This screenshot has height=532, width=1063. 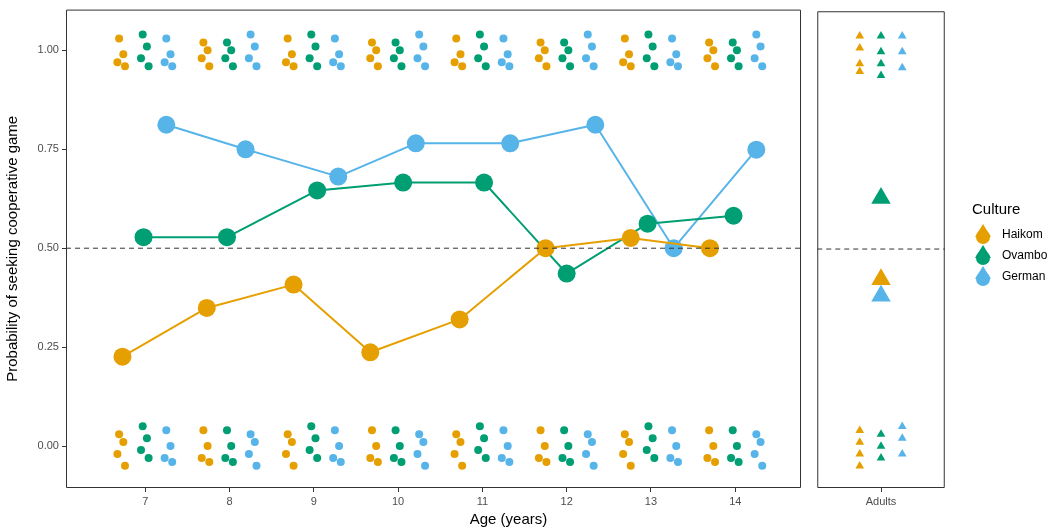 What do you see at coordinates (48, 346) in the screenshot?
I see `y-tick-label: 0.25` at bounding box center [48, 346].